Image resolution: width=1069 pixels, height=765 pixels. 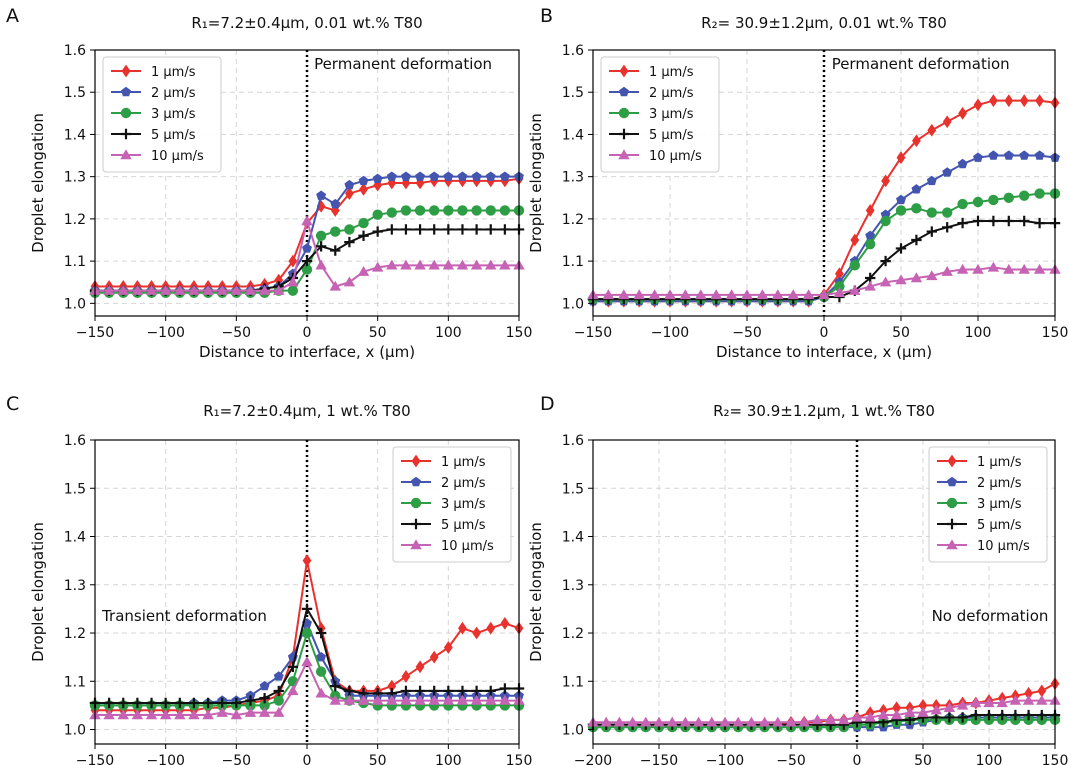 I want to click on y-tick-label: 1.1, so click(x=75, y=262).